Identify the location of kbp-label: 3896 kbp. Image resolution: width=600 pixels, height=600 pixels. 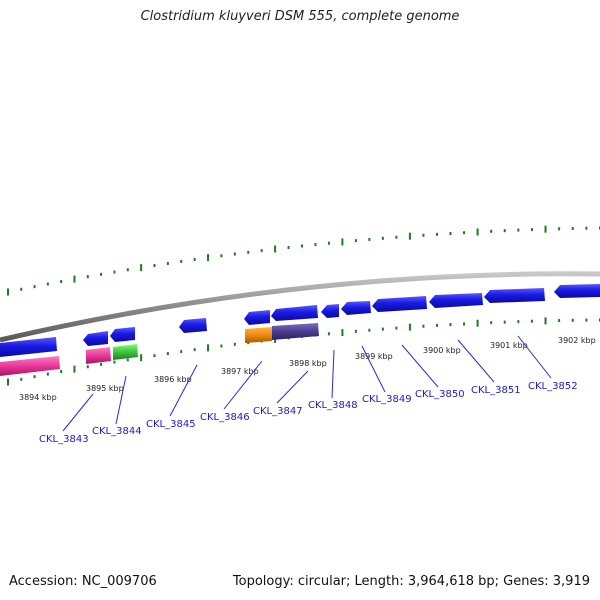
(173, 379).